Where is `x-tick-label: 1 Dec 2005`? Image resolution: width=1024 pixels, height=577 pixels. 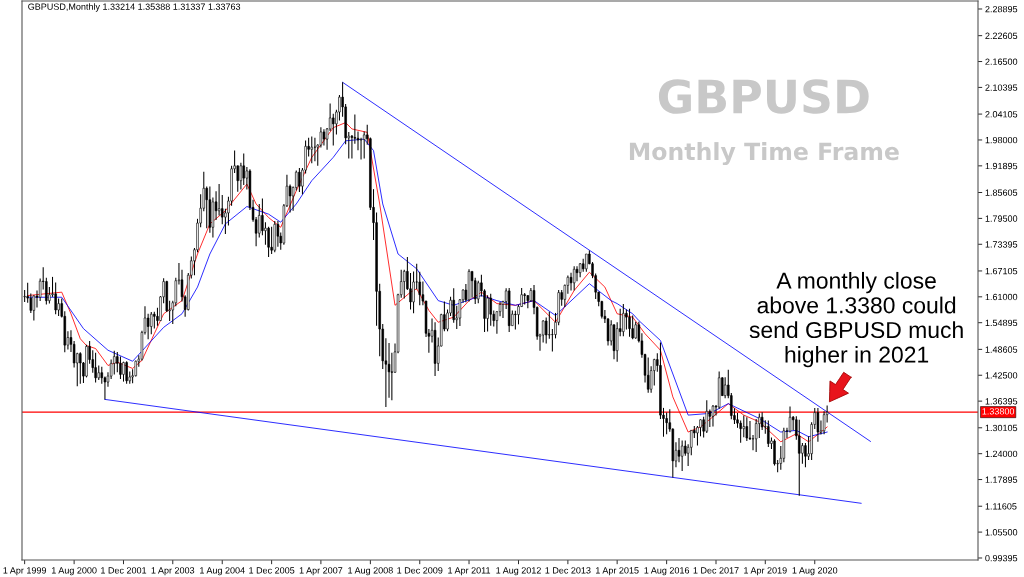 x-tick-label: 1 Dec 2005 is located at coordinates (272, 570).